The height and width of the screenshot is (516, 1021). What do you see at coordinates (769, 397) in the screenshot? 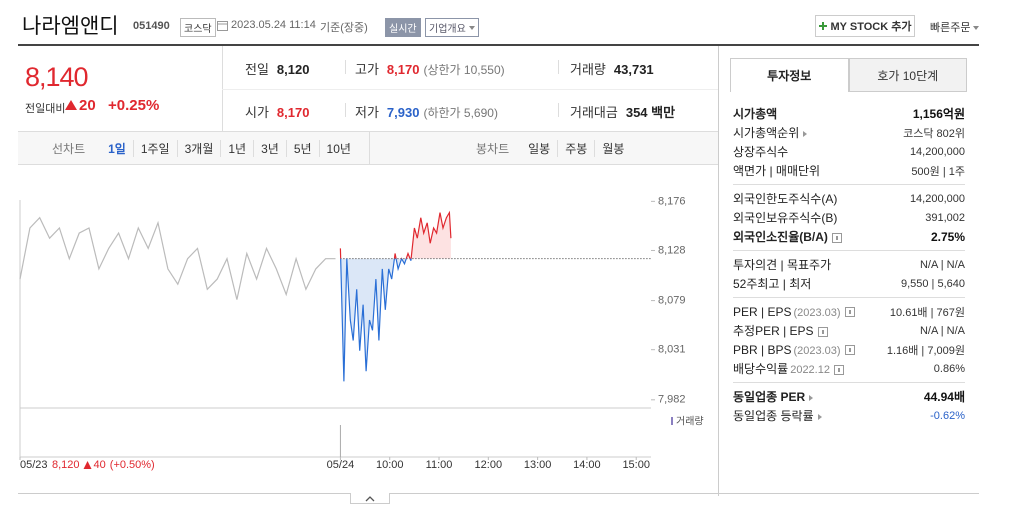
I see `info-label: 동일업종 PER` at bounding box center [769, 397].